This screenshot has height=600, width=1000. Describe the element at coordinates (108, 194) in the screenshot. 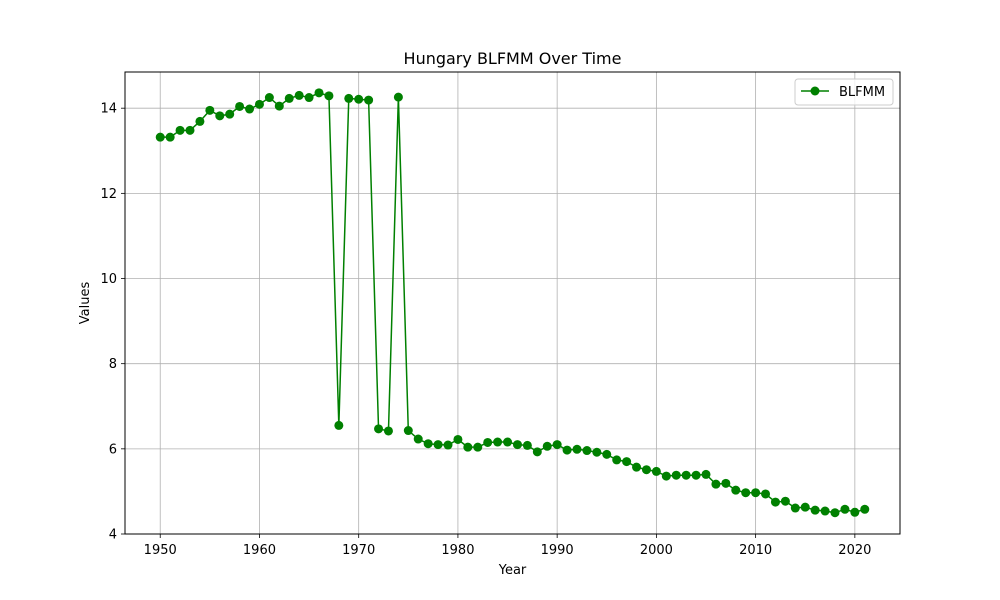

I see `y-tick-label: 12` at that location.